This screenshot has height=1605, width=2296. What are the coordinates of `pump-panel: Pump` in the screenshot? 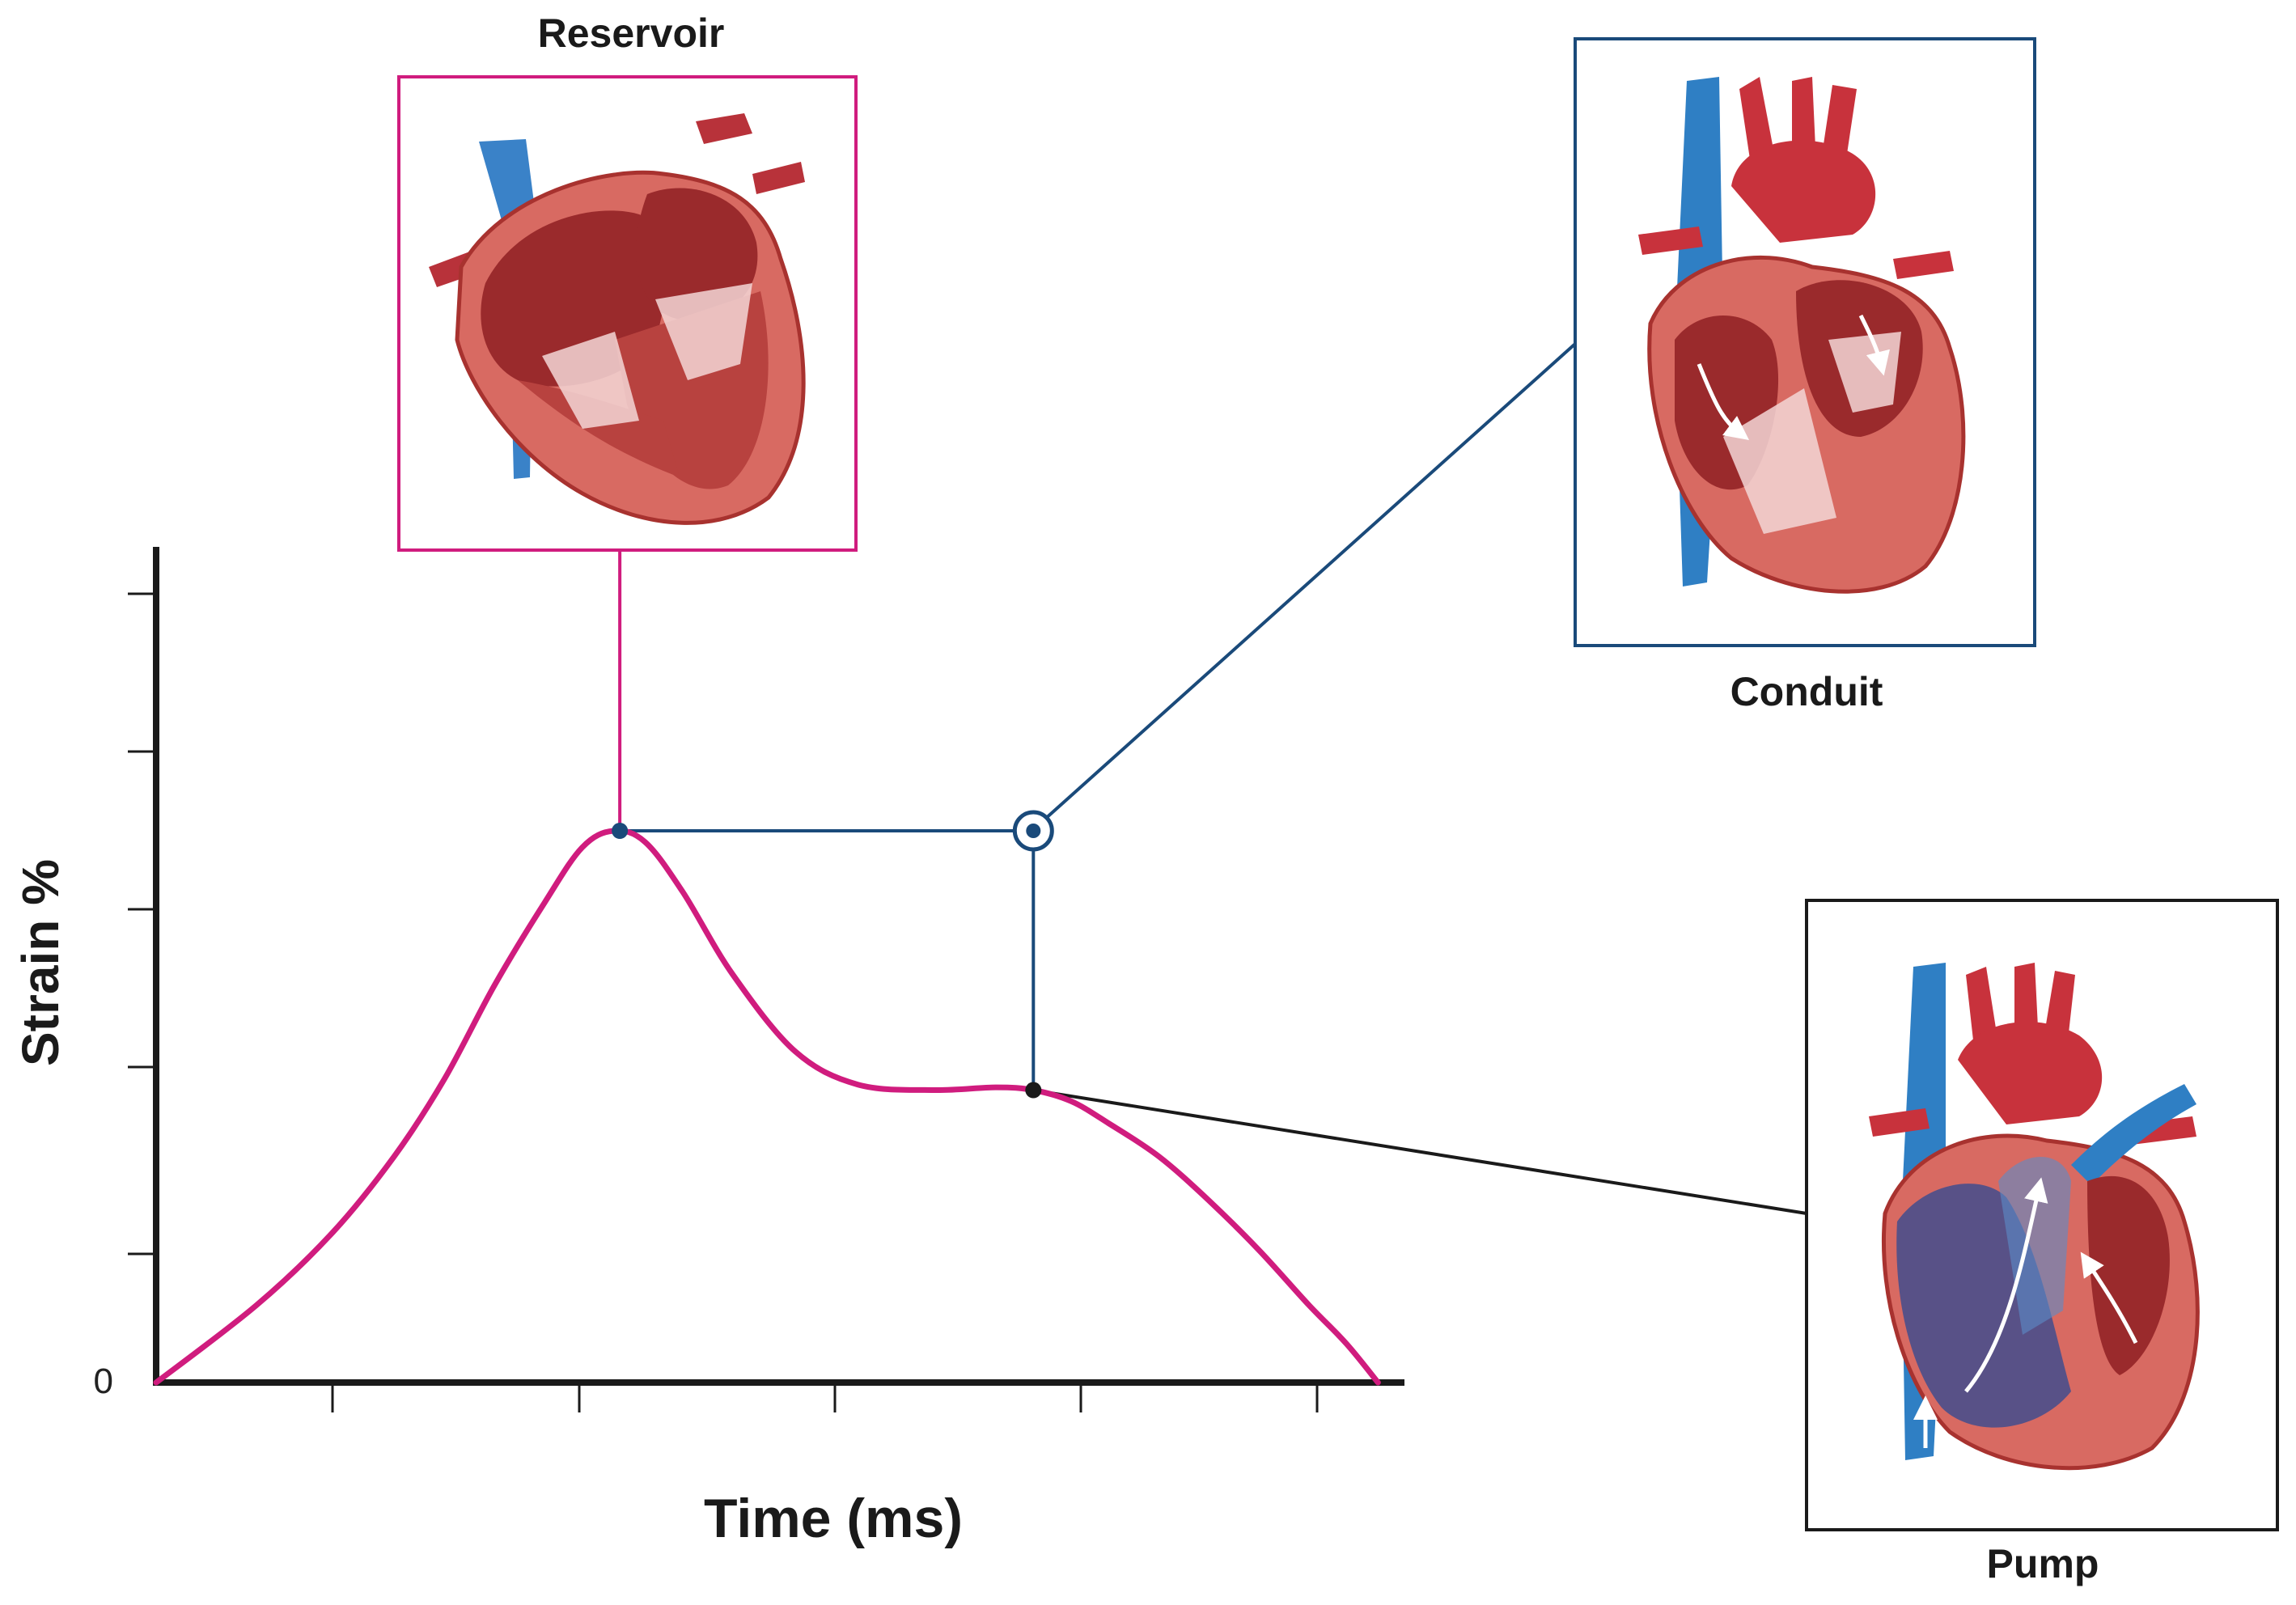 It's located at (2042, 1242).